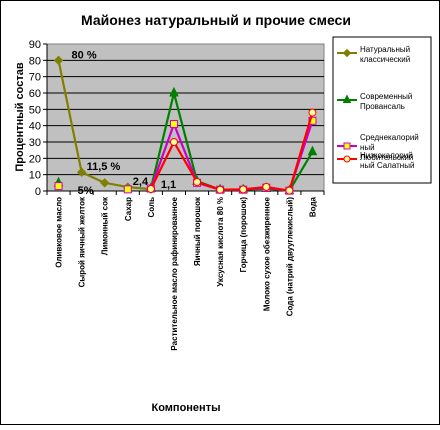  Describe the element at coordinates (289, 257) in the screenshot. I see `x-tick-label: Сода (натрий двууглекислый)` at that location.